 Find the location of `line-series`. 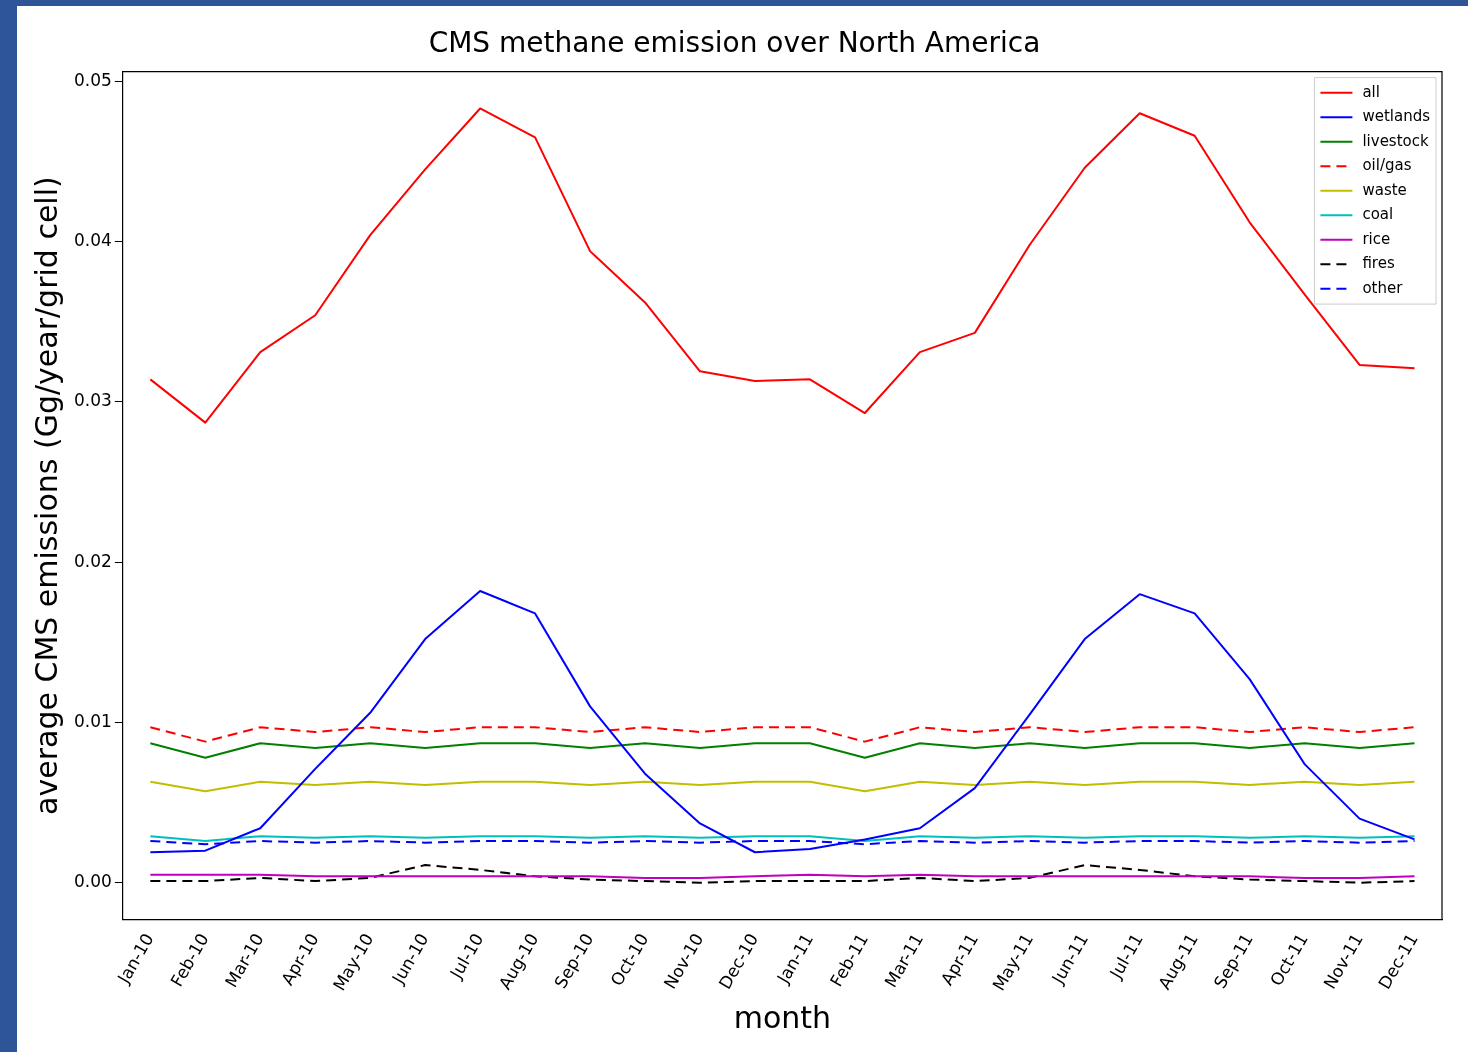

line-series is located at coordinates (782, 874).